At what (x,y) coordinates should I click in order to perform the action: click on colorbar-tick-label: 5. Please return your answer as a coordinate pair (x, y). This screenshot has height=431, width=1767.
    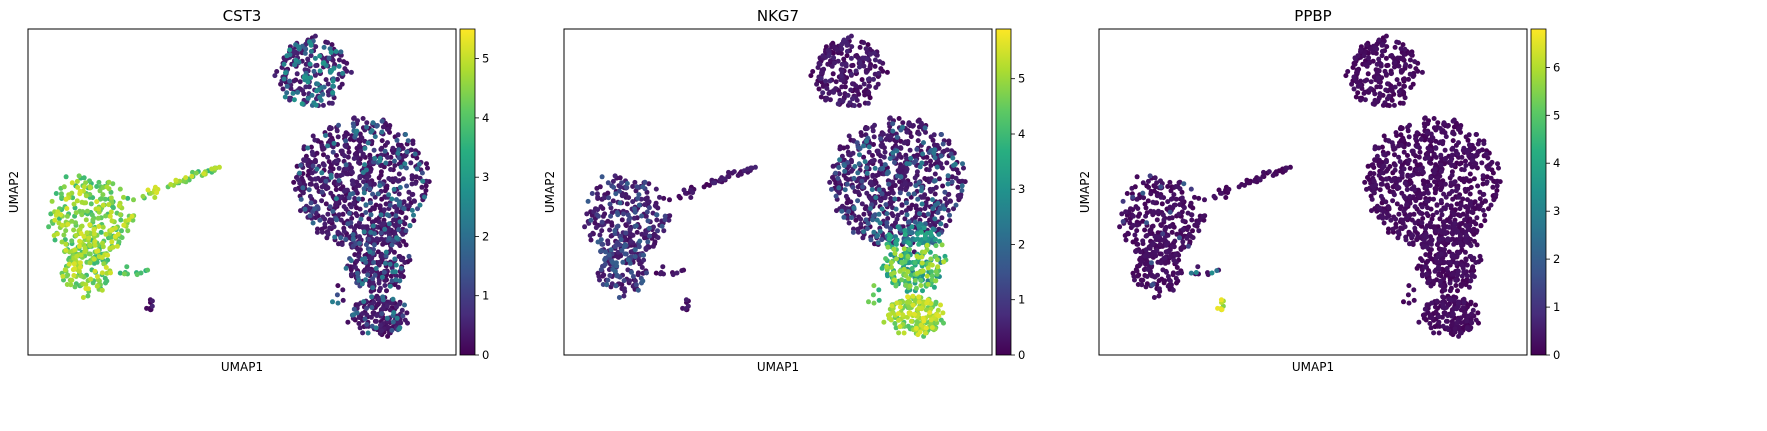
    Looking at the image, I should click on (485, 59).